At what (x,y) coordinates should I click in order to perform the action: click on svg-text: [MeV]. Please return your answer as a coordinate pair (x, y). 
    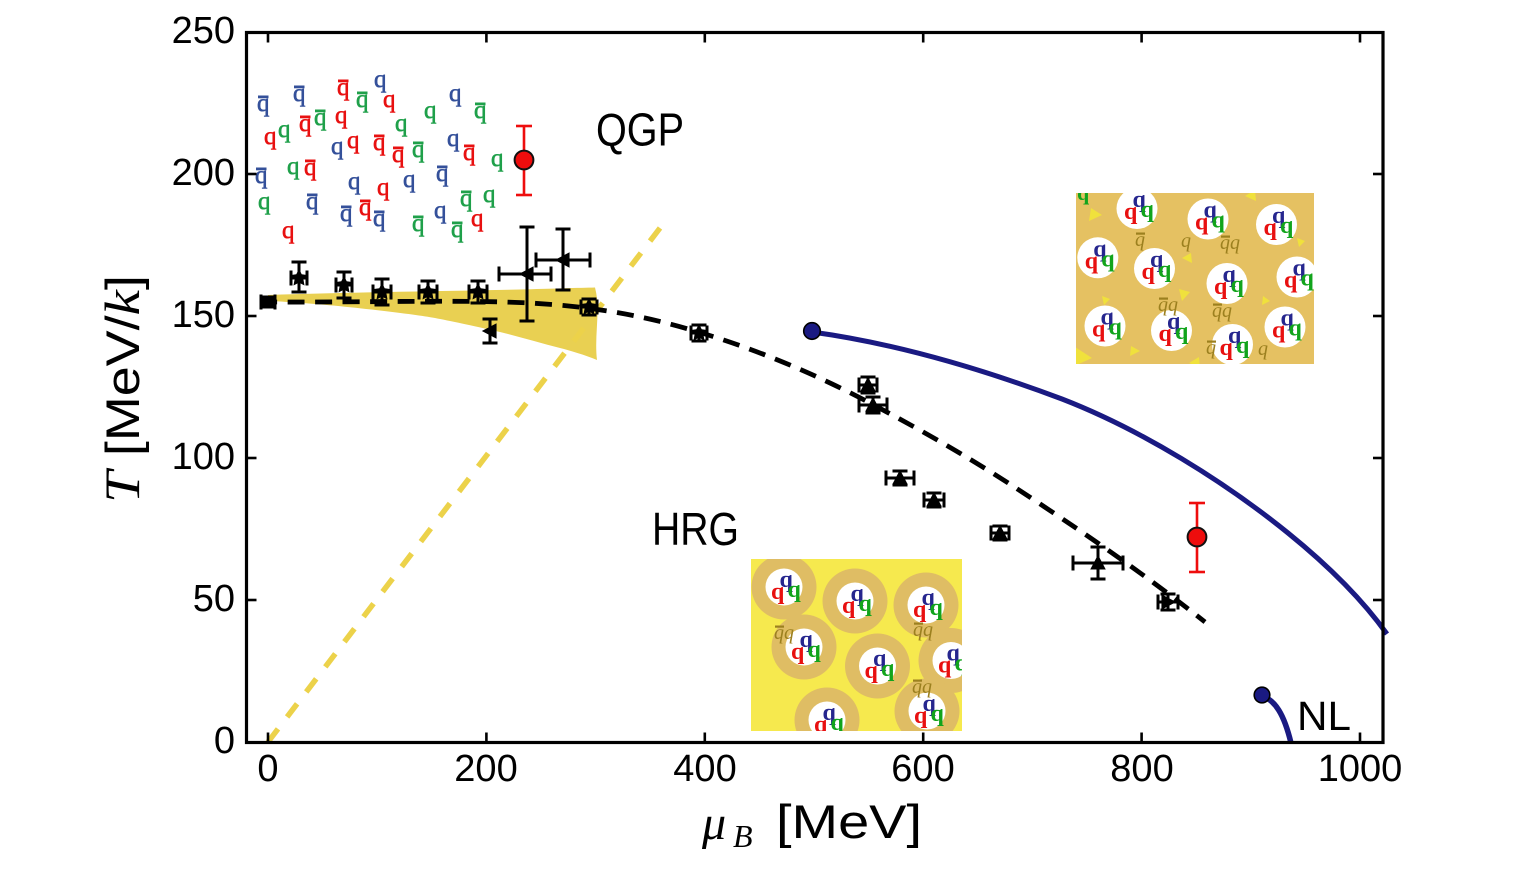
    Looking at the image, I should click on (849, 821).